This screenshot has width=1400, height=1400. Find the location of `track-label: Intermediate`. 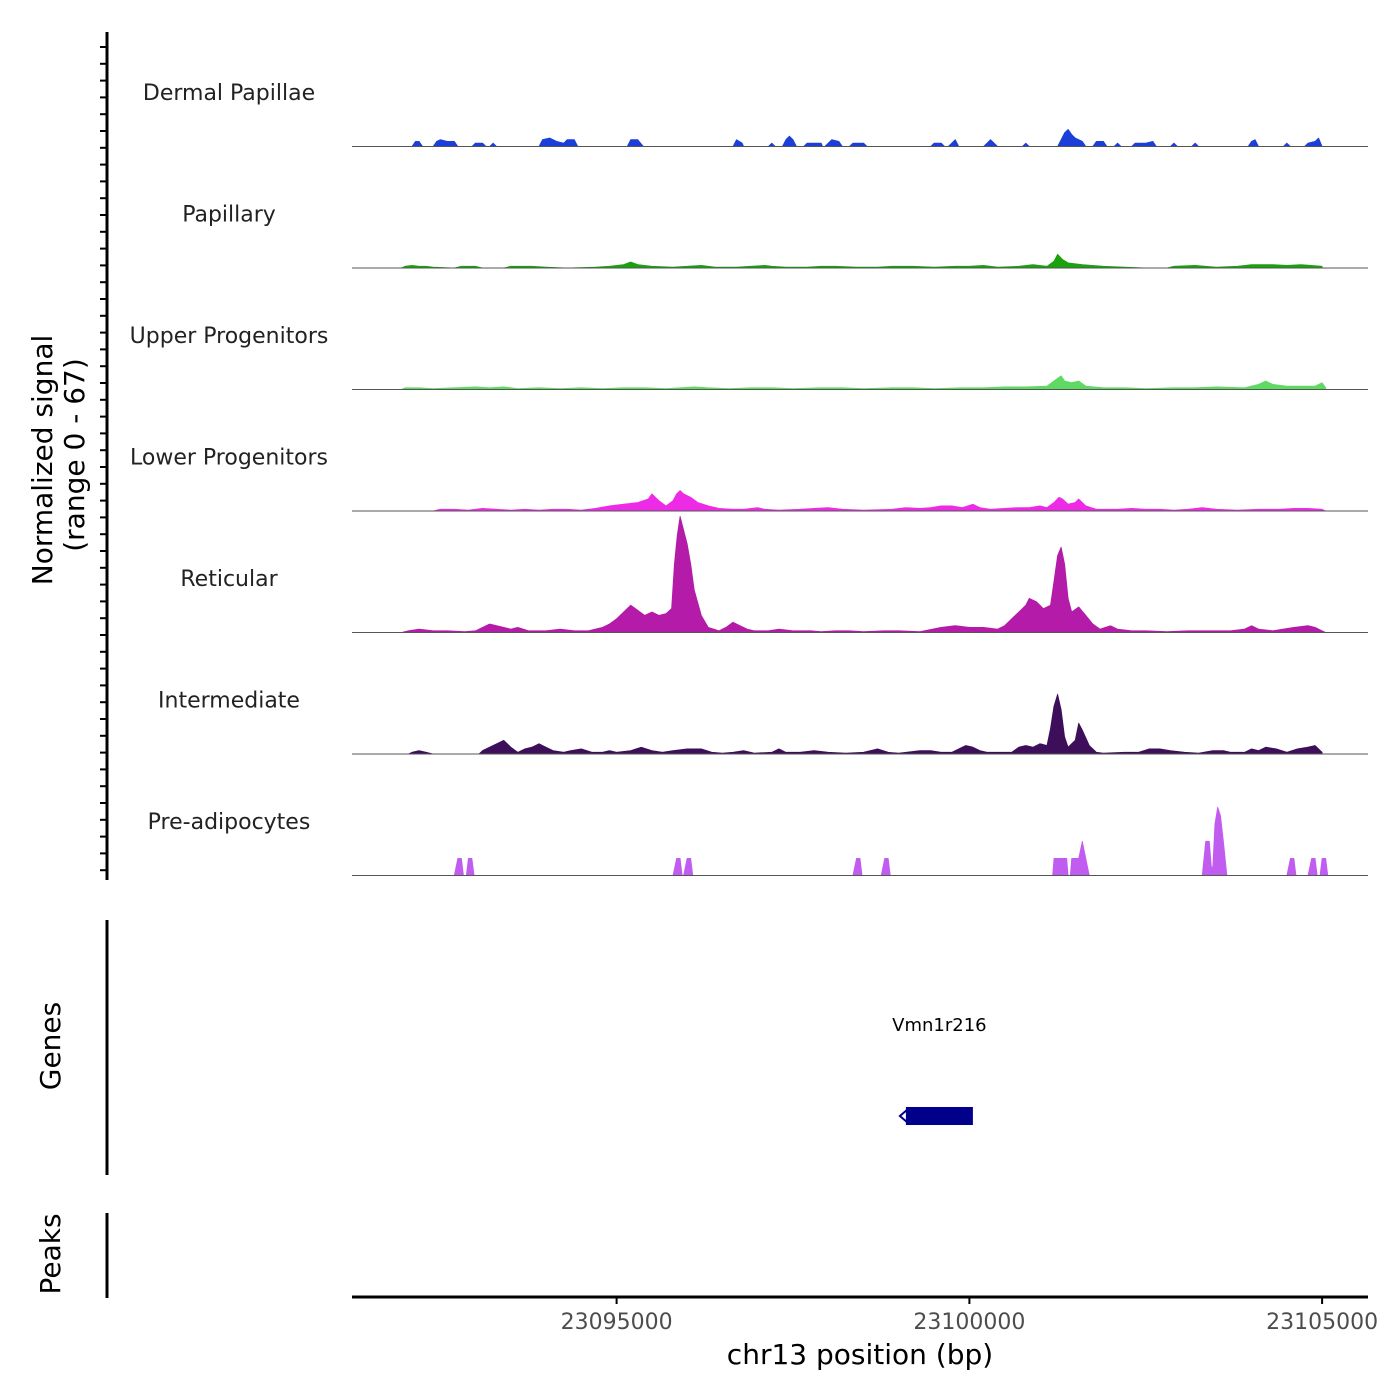

track-label: Intermediate is located at coordinates (229, 701).